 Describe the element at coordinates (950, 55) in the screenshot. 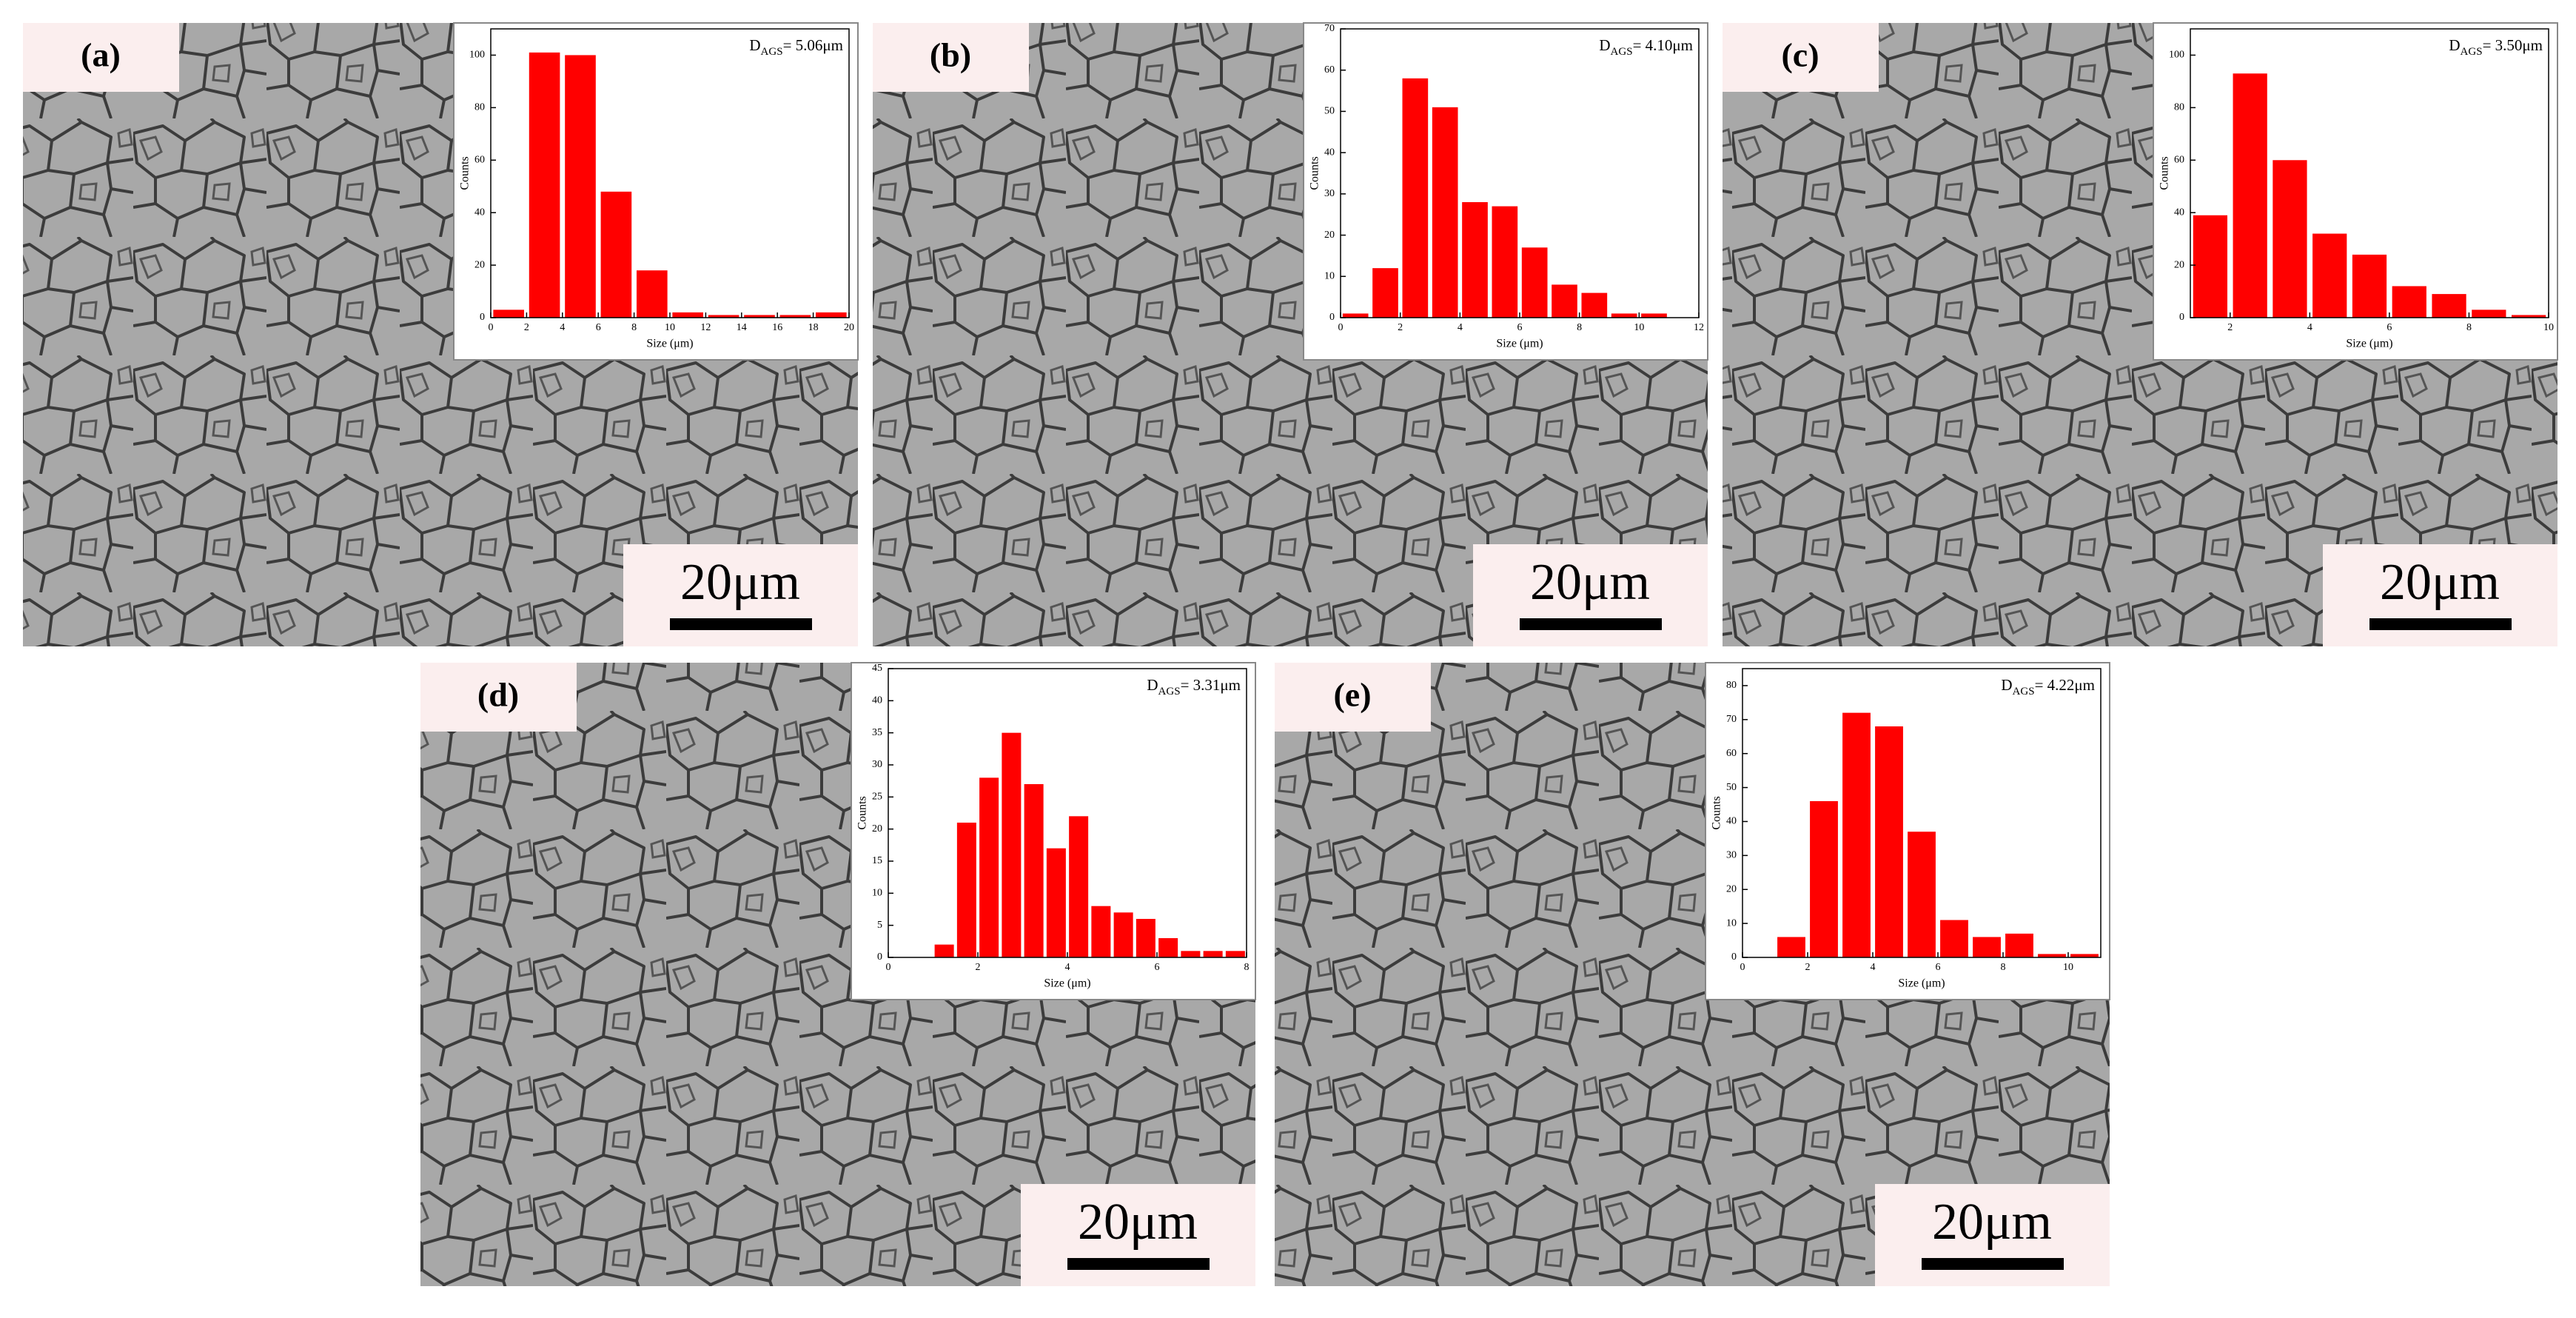

I see `panel-label: (b)` at that location.